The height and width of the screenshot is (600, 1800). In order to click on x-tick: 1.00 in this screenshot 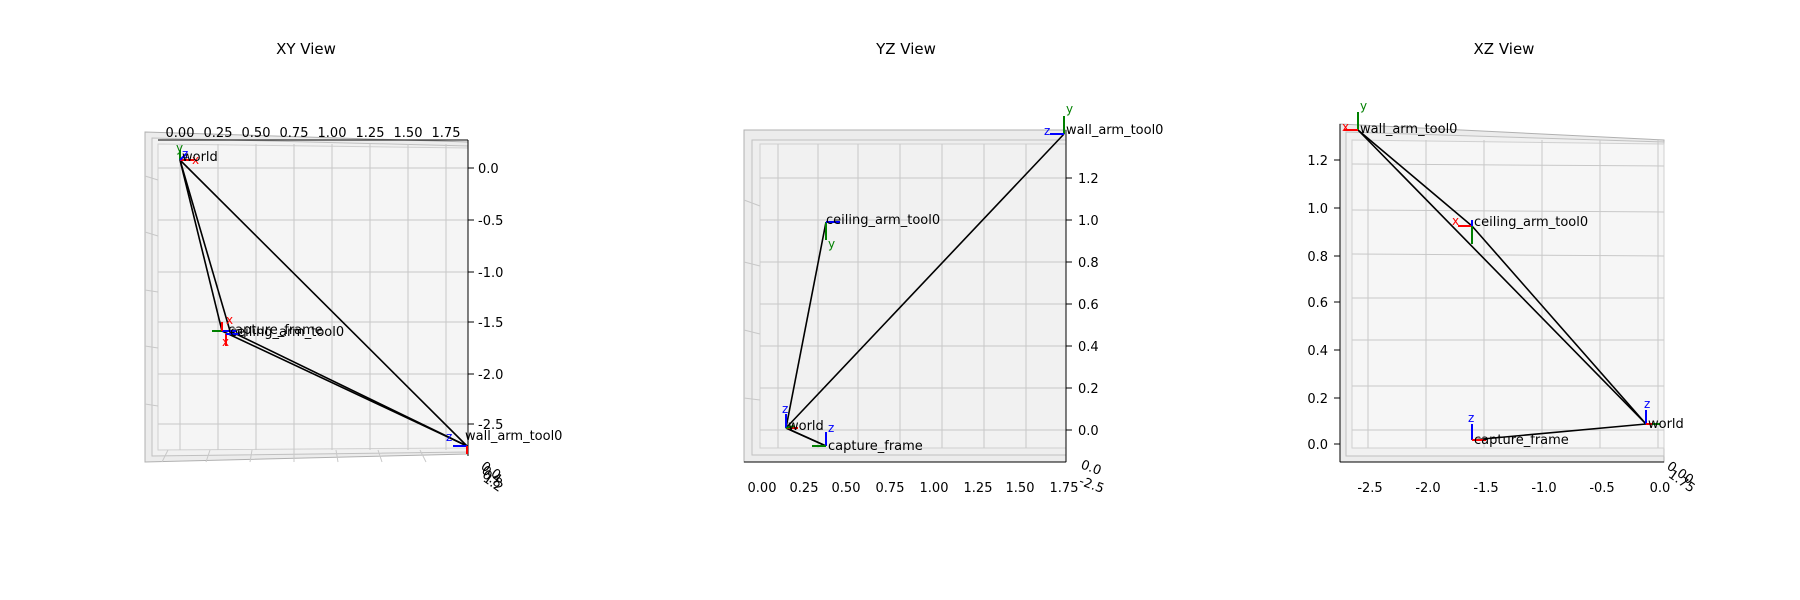, I will do `click(934, 488)`.